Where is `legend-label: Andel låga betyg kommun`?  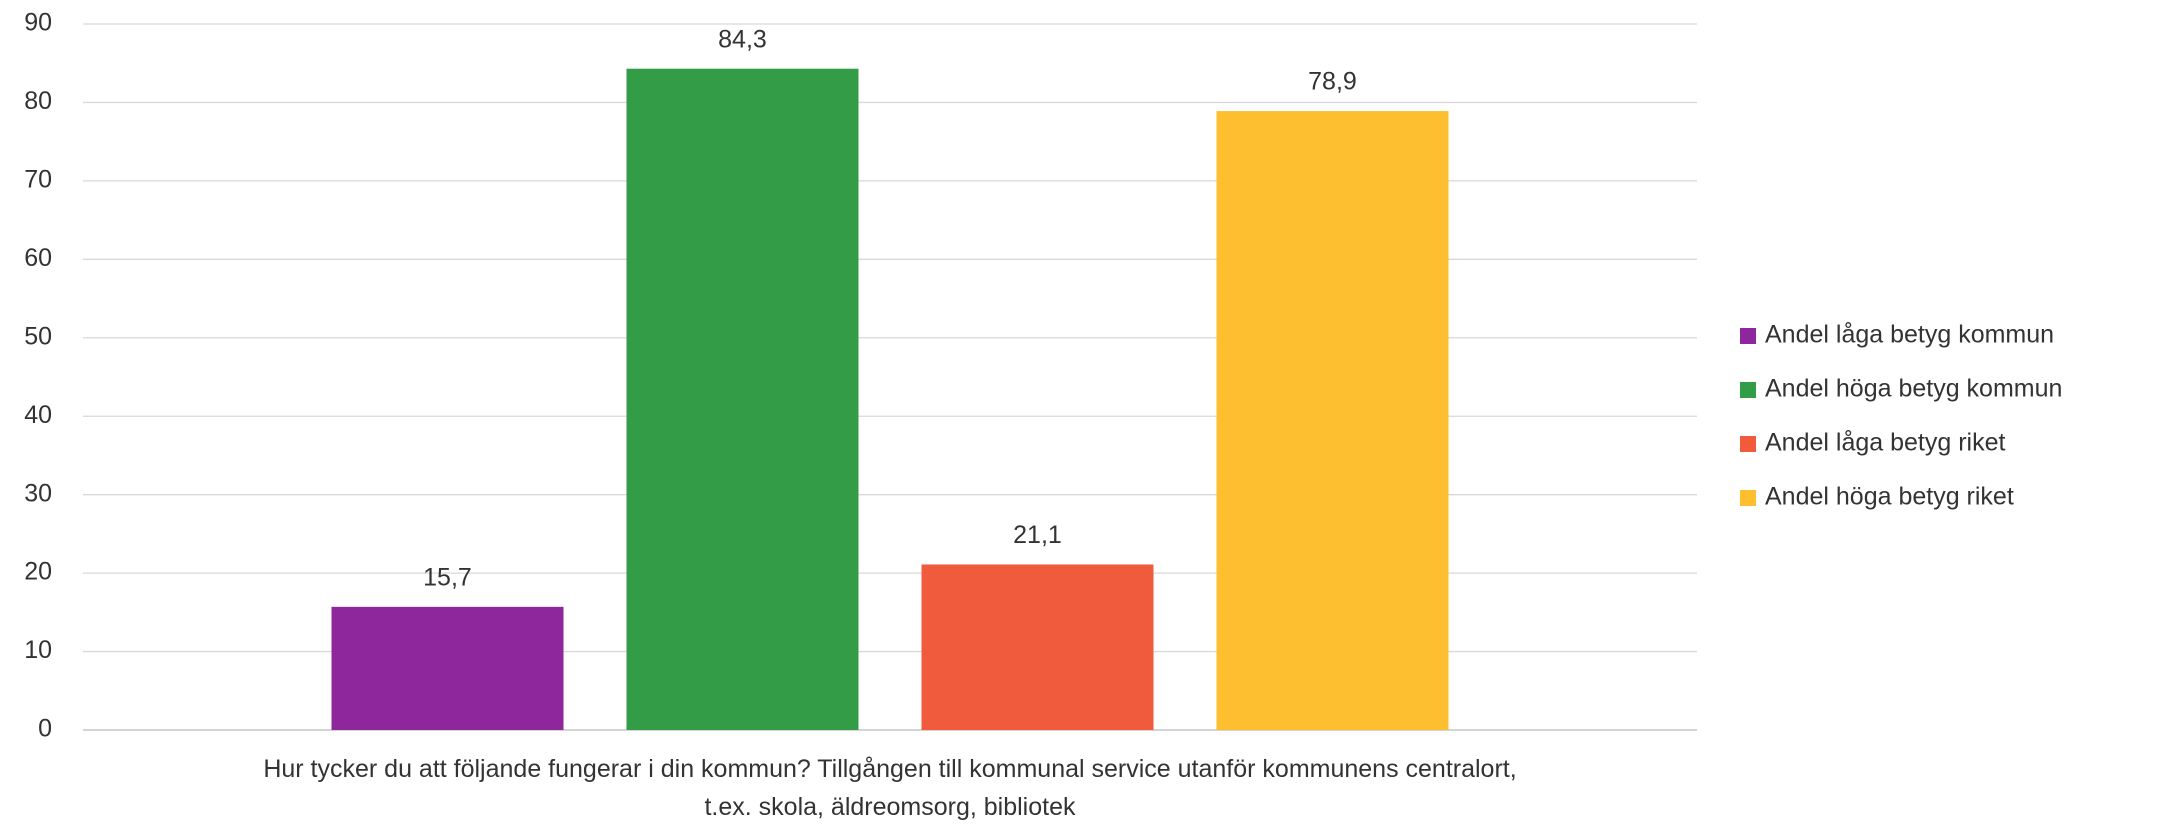
legend-label: Andel låga betyg kommun is located at coordinates (1909, 335).